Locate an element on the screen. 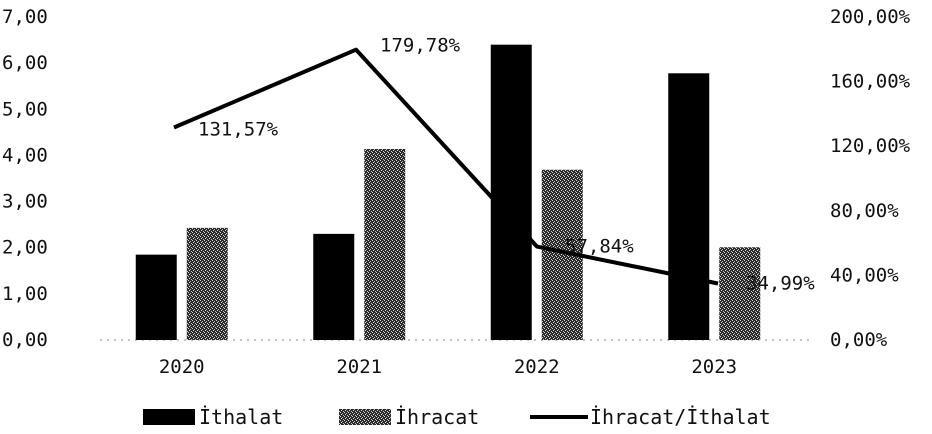 This screenshot has width=932, height=434. x-tick-label: 2021 is located at coordinates (359, 367).